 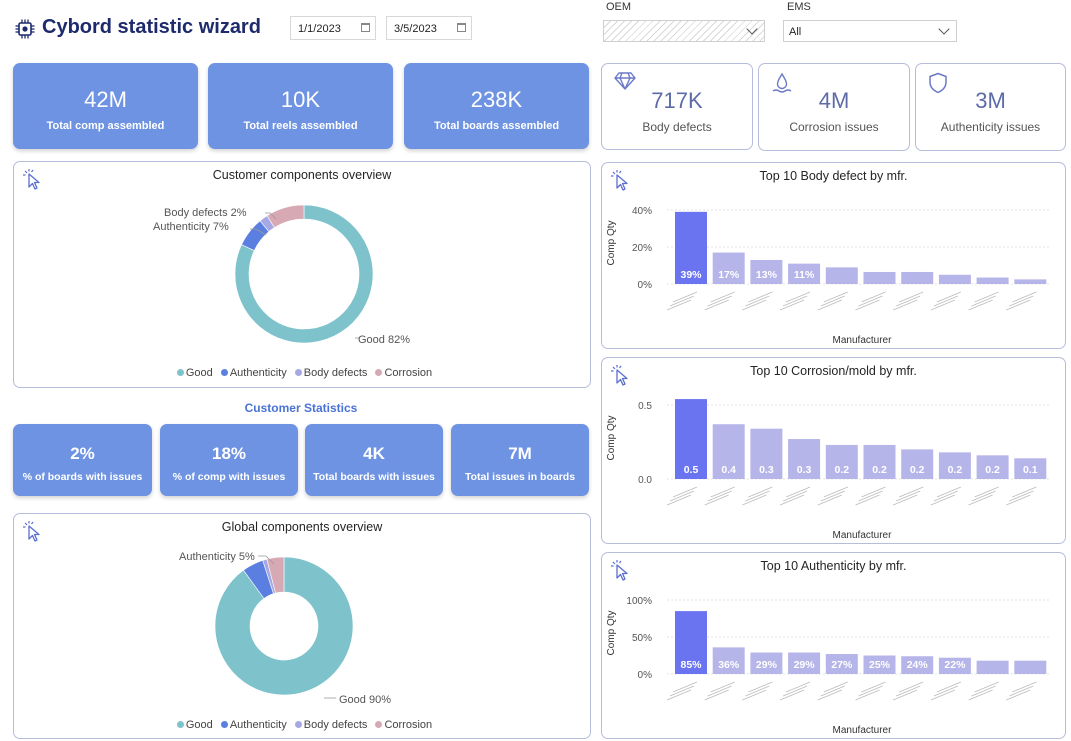 I want to click on legend-swatch-authenticity, so click(x=224, y=724).